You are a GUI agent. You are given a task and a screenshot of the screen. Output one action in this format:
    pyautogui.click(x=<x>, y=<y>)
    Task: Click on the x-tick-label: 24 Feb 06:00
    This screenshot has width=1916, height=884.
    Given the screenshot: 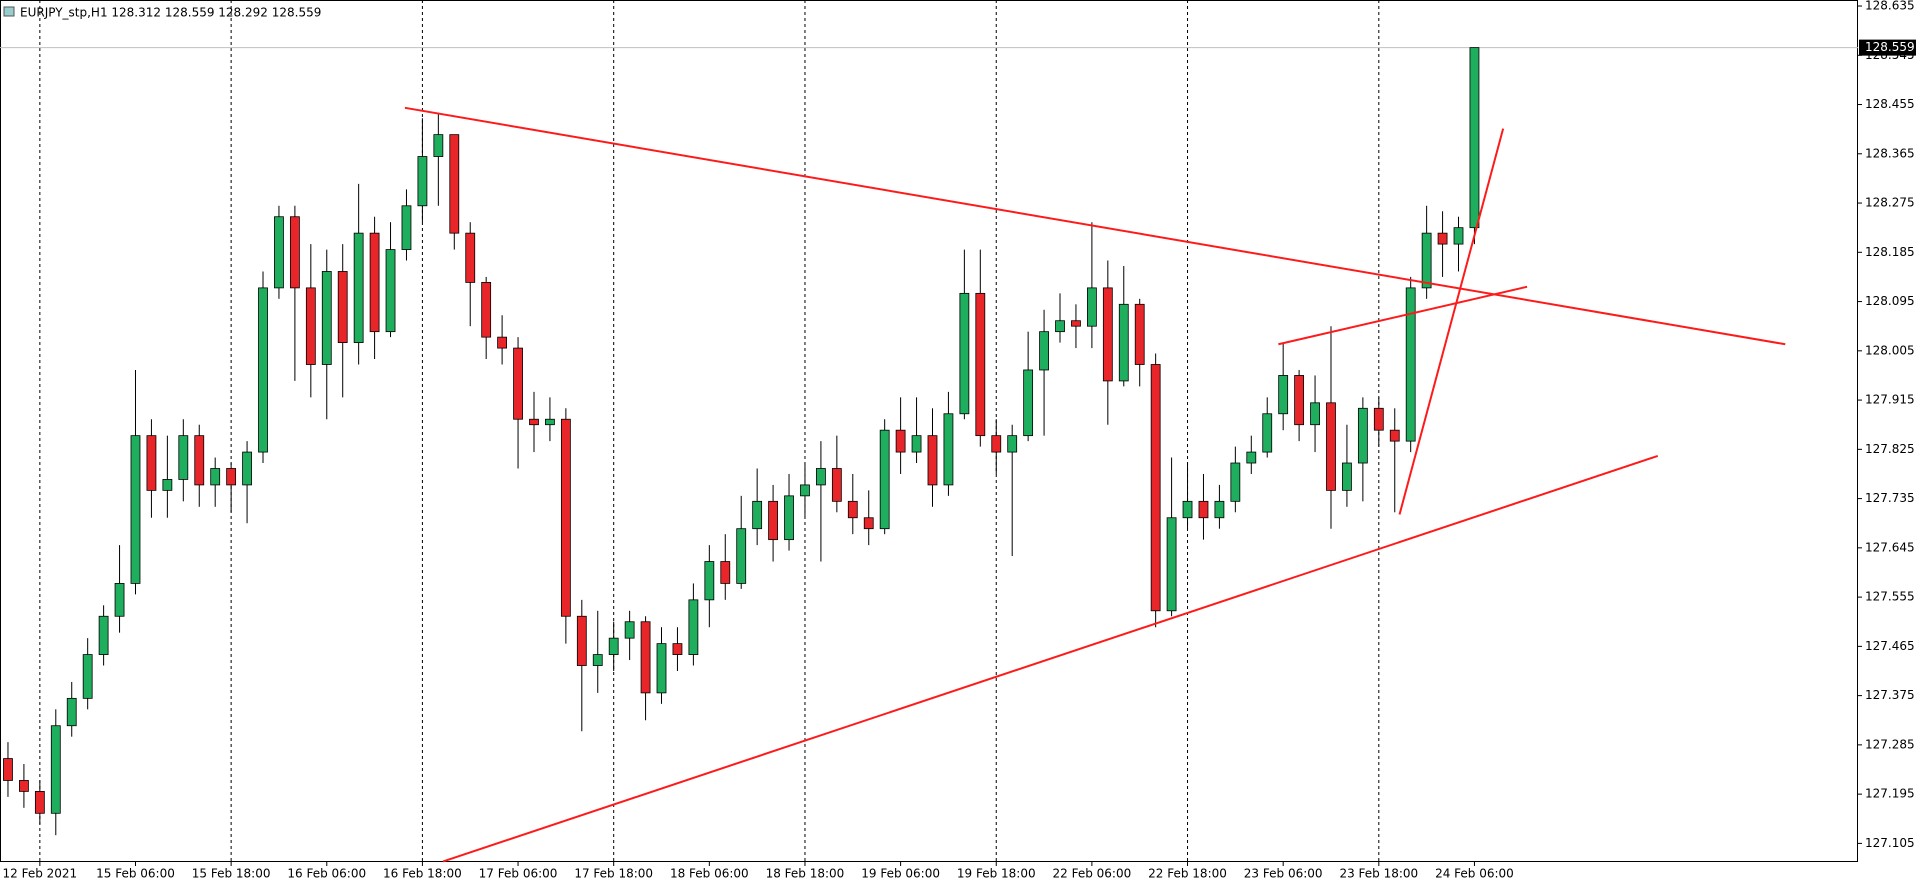 What is the action you would take?
    pyautogui.click(x=1474, y=874)
    